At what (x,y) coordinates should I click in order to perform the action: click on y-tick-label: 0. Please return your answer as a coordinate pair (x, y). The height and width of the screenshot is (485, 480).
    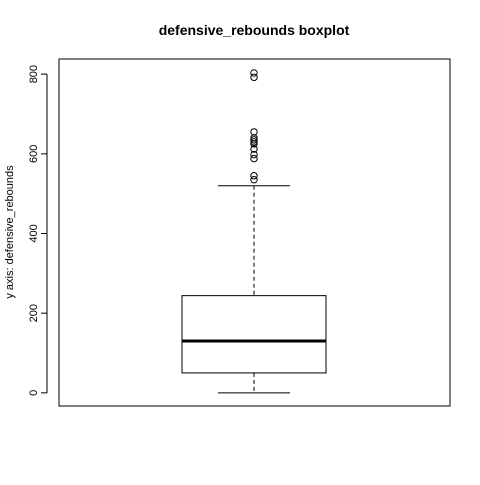
    Looking at the image, I should click on (34, 393).